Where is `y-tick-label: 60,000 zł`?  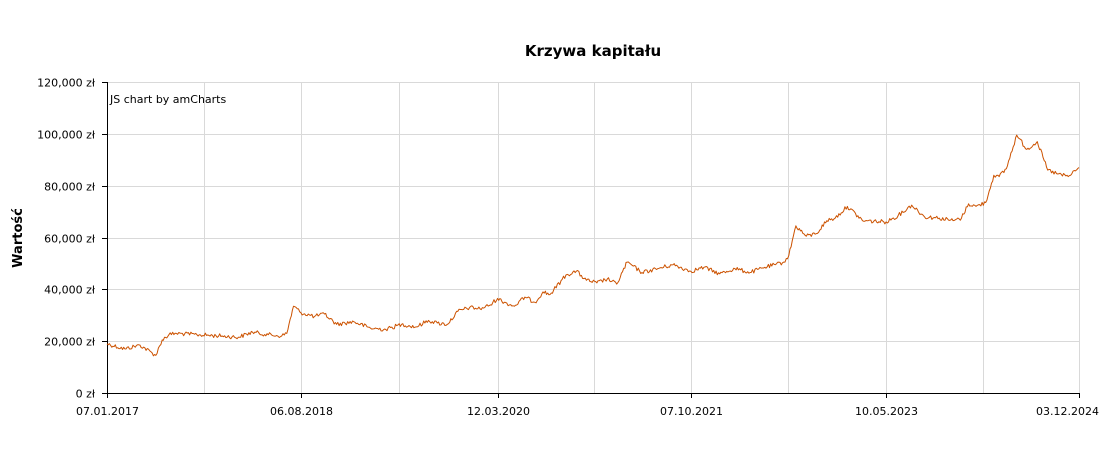 y-tick-label: 60,000 zł is located at coordinates (70, 239).